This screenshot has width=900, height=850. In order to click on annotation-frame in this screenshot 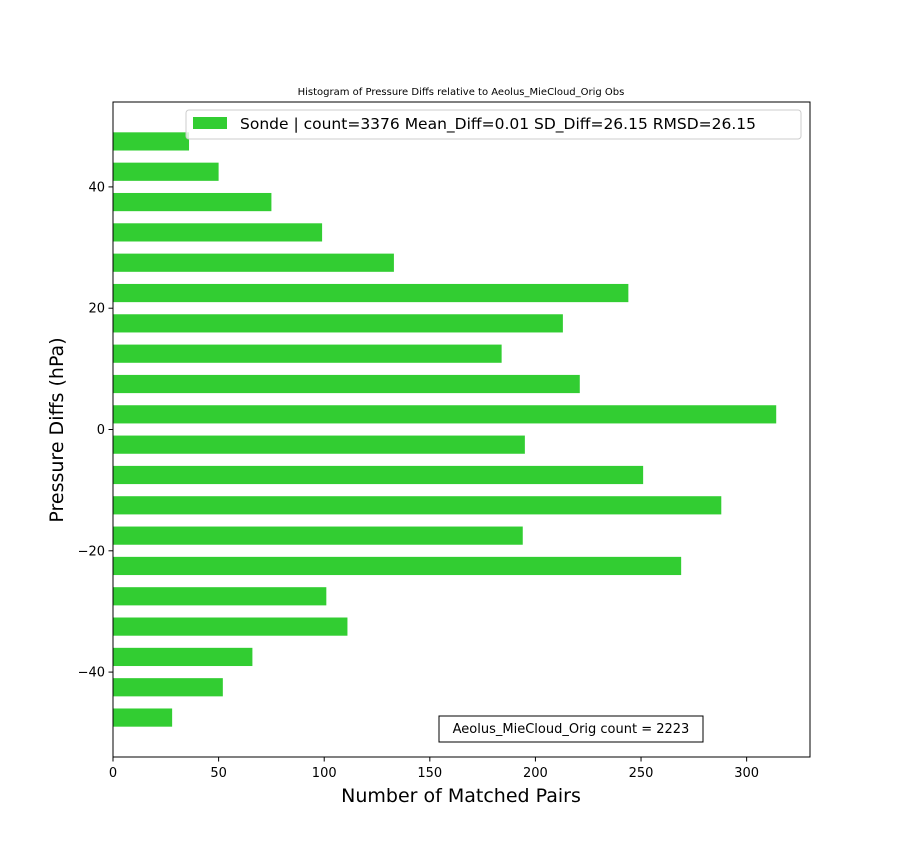, I will do `click(571, 729)`.